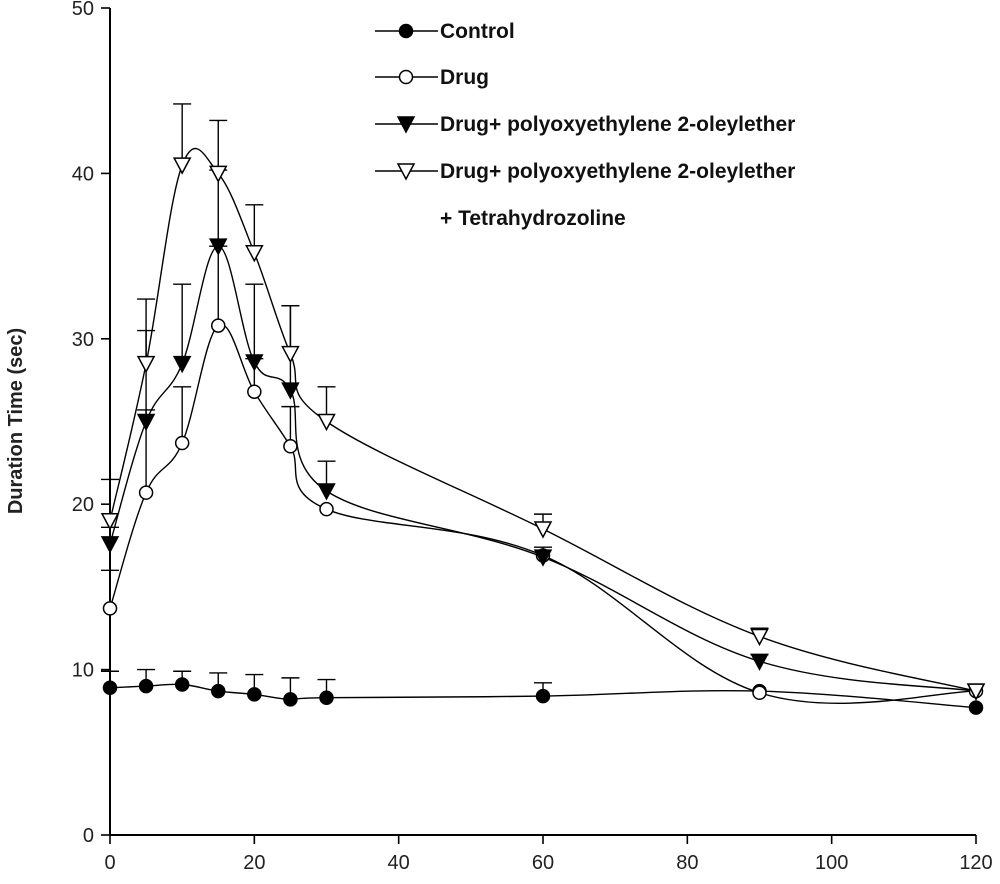 The width and height of the screenshot is (1000, 884). Describe the element at coordinates (91, 423) in the screenshot. I see `y-ticks: 0 10 20 30 40 50` at that location.